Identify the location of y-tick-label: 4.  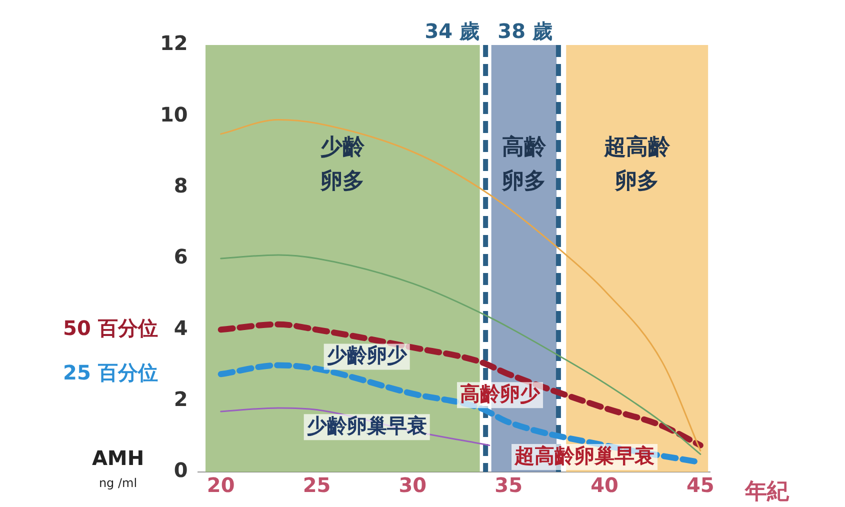
(181, 328).